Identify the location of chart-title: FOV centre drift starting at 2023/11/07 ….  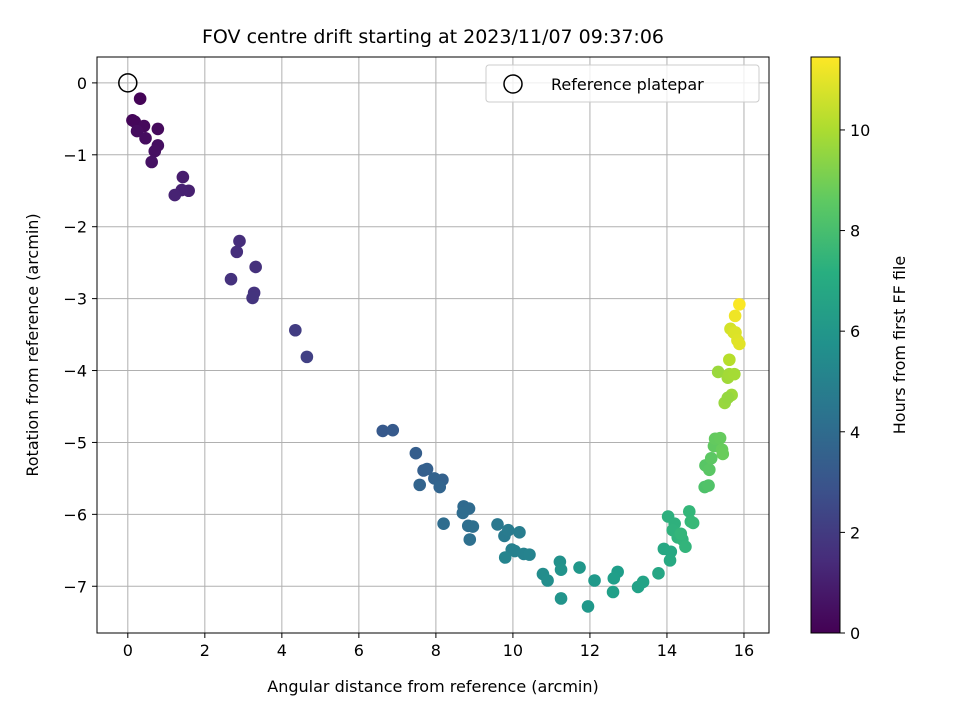
(433, 37).